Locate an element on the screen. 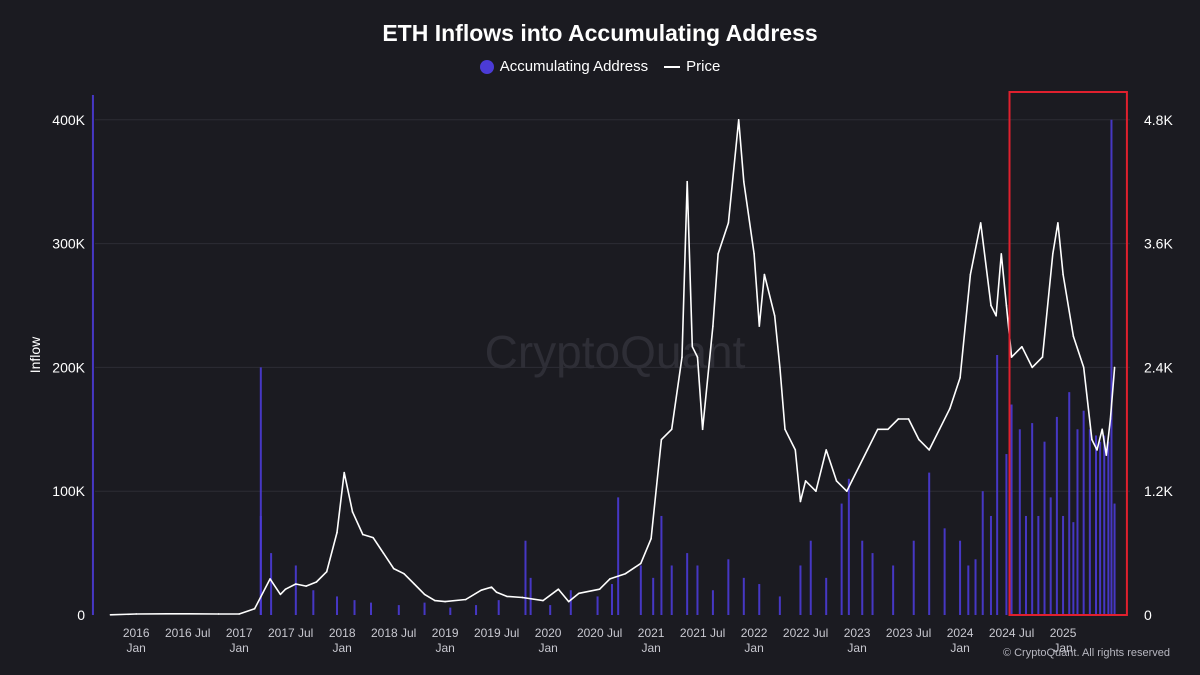 Image resolution: width=1200 pixels, height=675 pixels. y-axis-title: Inflow is located at coordinates (35, 354).